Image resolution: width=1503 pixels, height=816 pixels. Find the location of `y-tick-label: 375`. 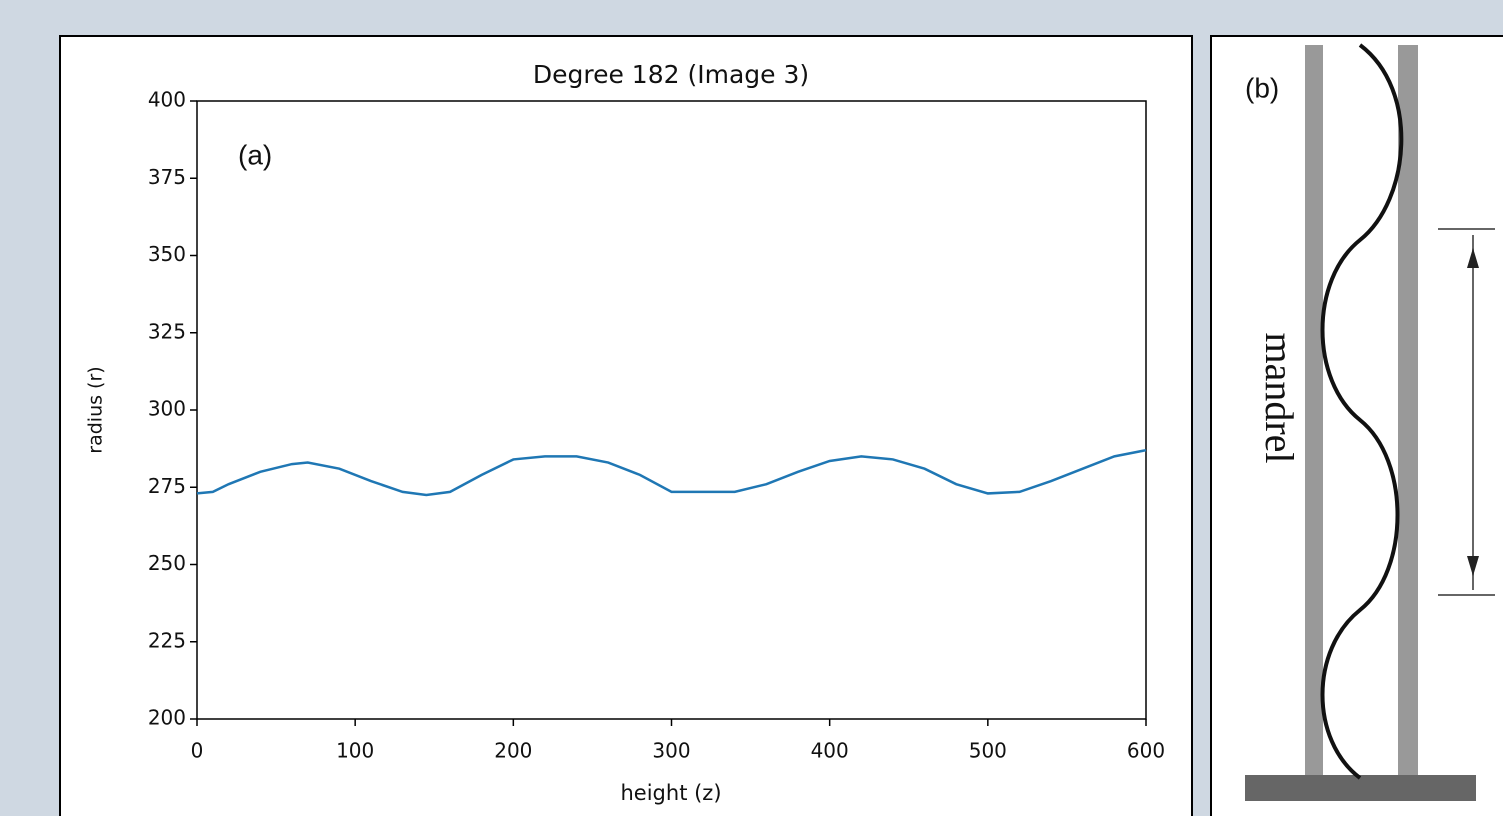

y-tick-label: 375 is located at coordinates (167, 177).